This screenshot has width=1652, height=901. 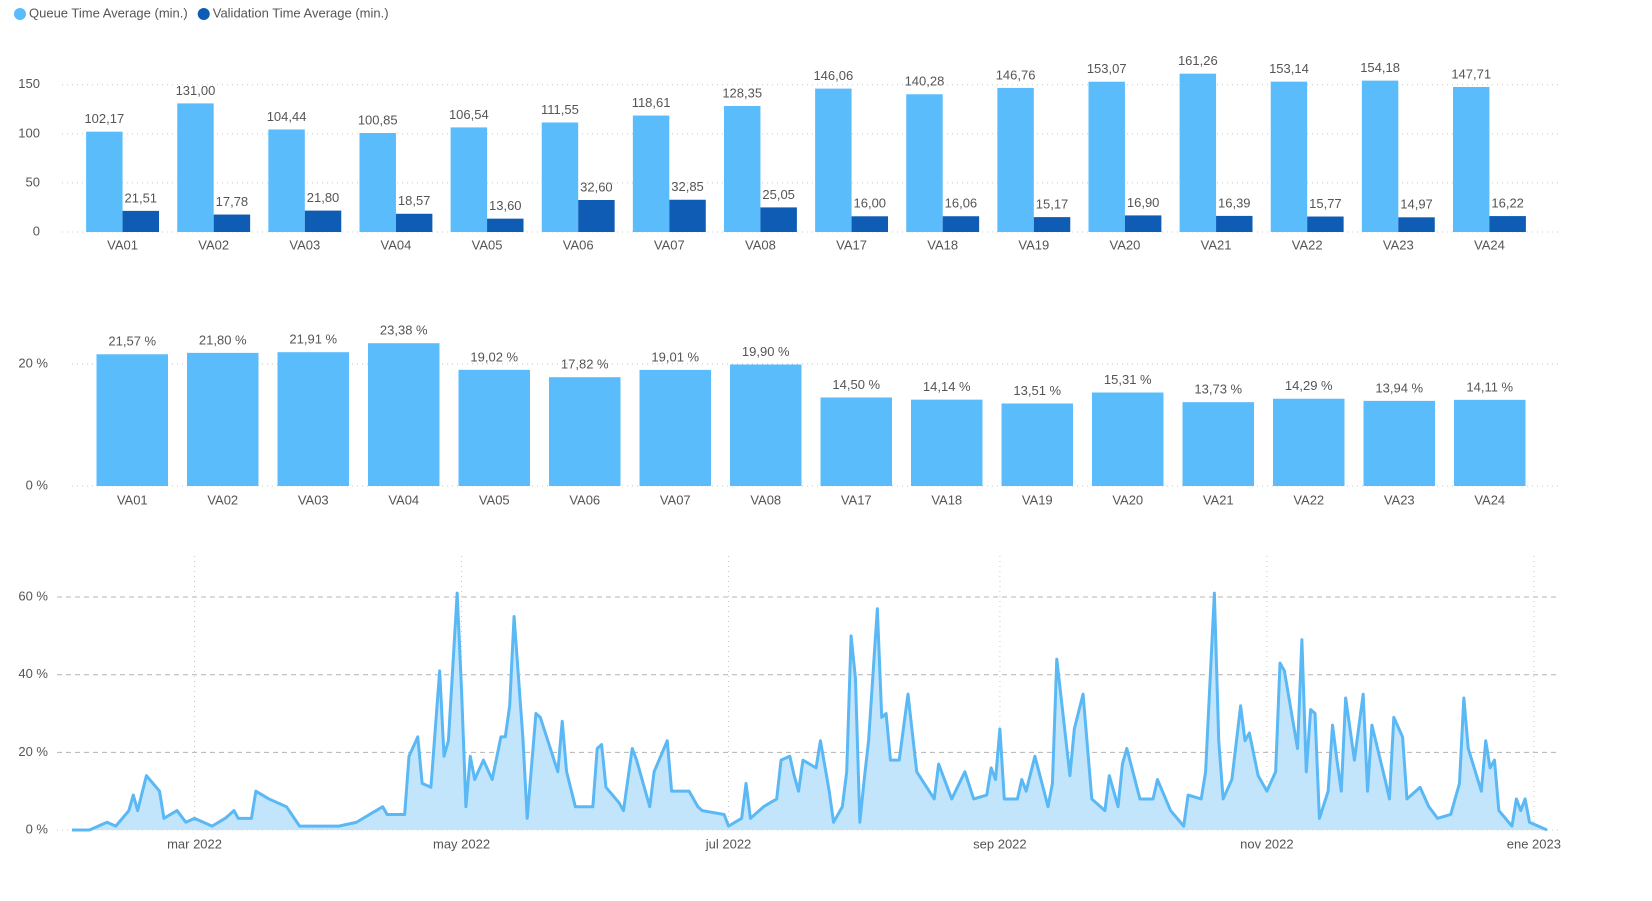 What do you see at coordinates (833, 75) in the screenshot?
I see `data-label: 146,06` at bounding box center [833, 75].